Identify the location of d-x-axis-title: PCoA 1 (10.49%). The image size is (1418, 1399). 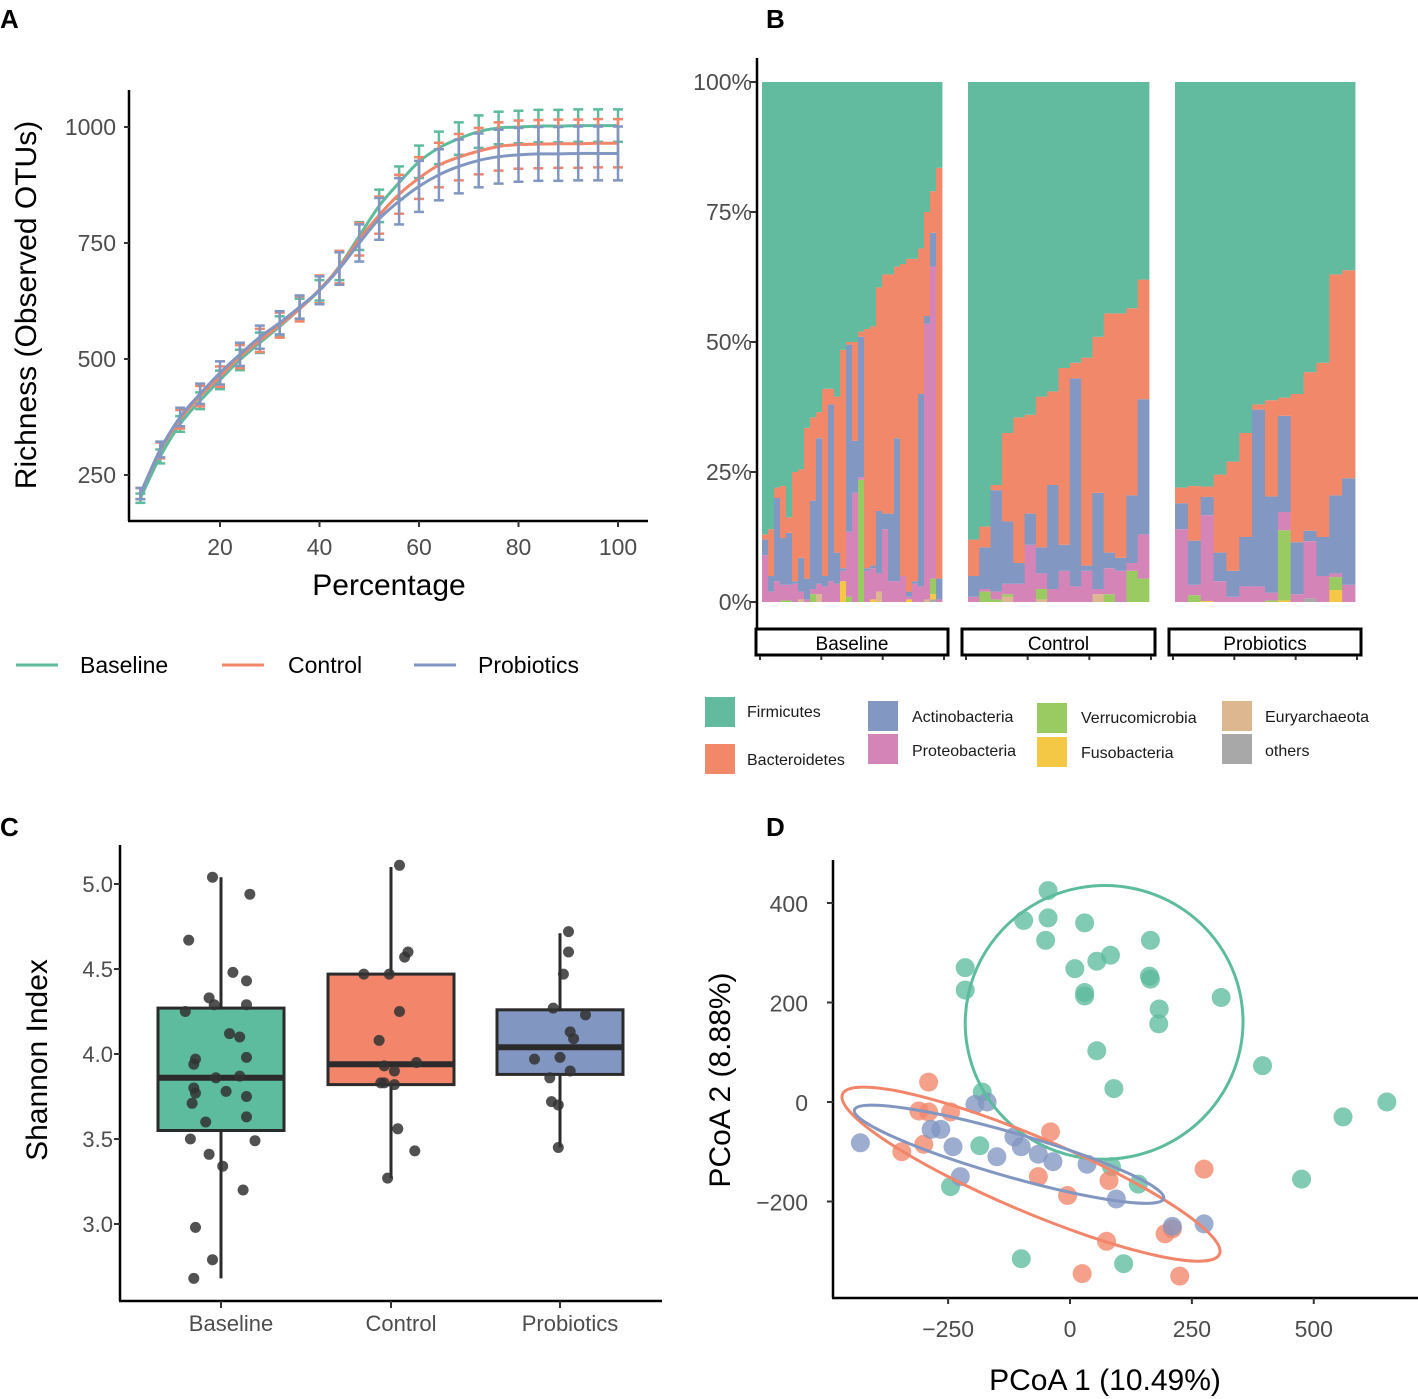
(1105, 1380).